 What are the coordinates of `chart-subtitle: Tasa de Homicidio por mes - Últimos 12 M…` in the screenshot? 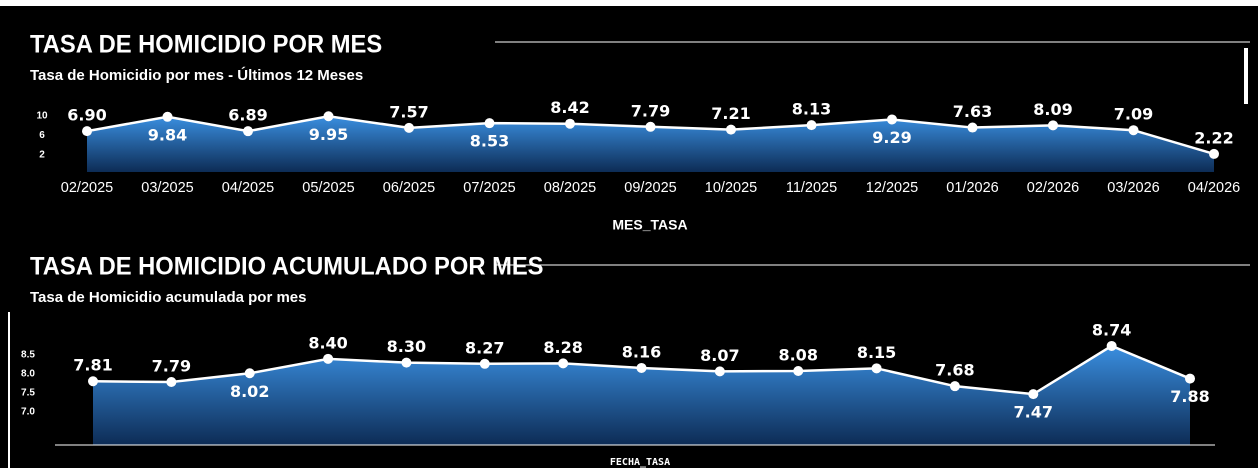 It's located at (196, 75).